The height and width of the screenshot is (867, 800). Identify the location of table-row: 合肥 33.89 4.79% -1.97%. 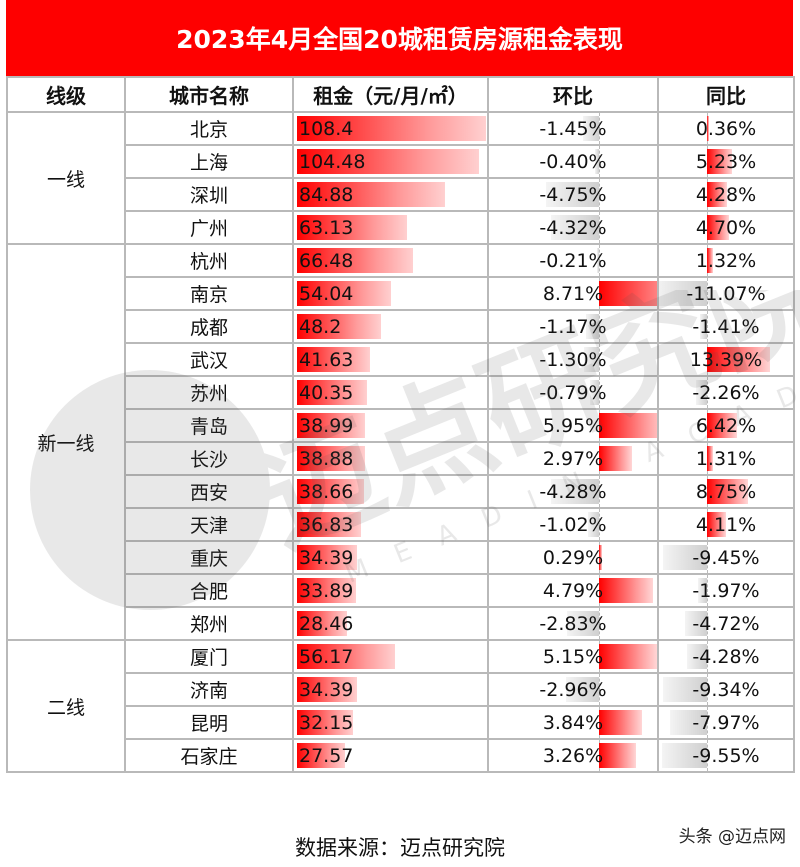
(401, 590).